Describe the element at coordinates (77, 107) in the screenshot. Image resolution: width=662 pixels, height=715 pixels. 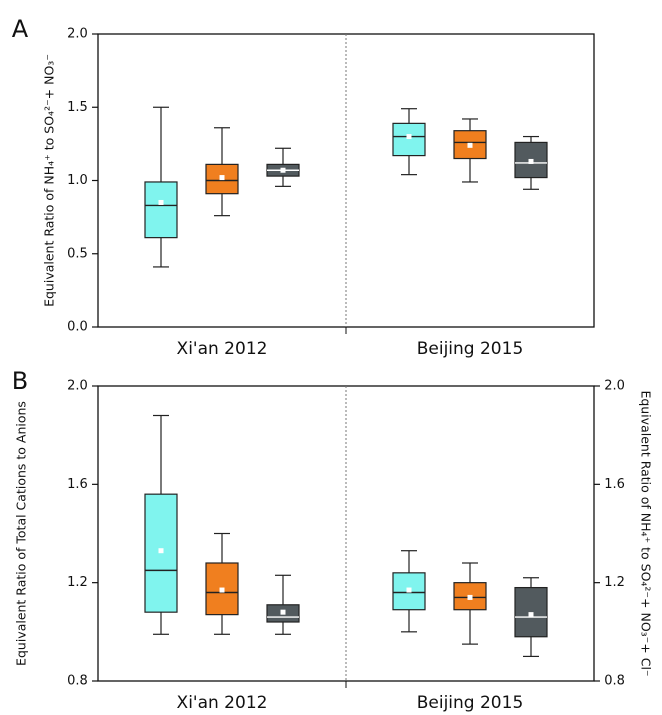
I see `y-tick-label: 1.5` at that location.